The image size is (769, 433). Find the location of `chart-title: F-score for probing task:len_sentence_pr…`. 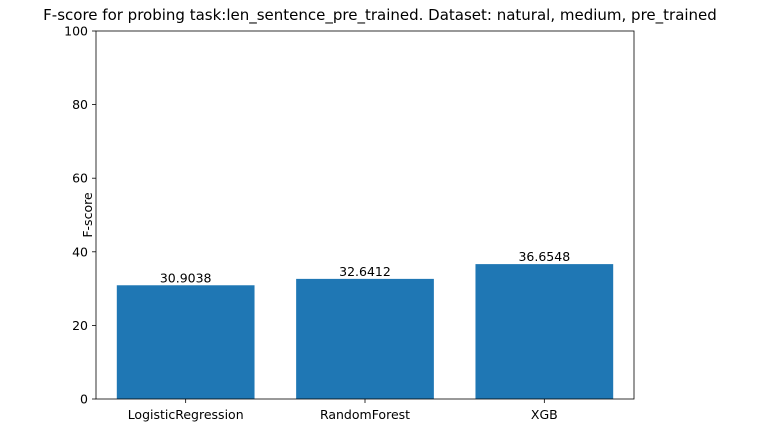

chart-title: F-score for probing task:len_sentence_pr… is located at coordinates (380, 15).